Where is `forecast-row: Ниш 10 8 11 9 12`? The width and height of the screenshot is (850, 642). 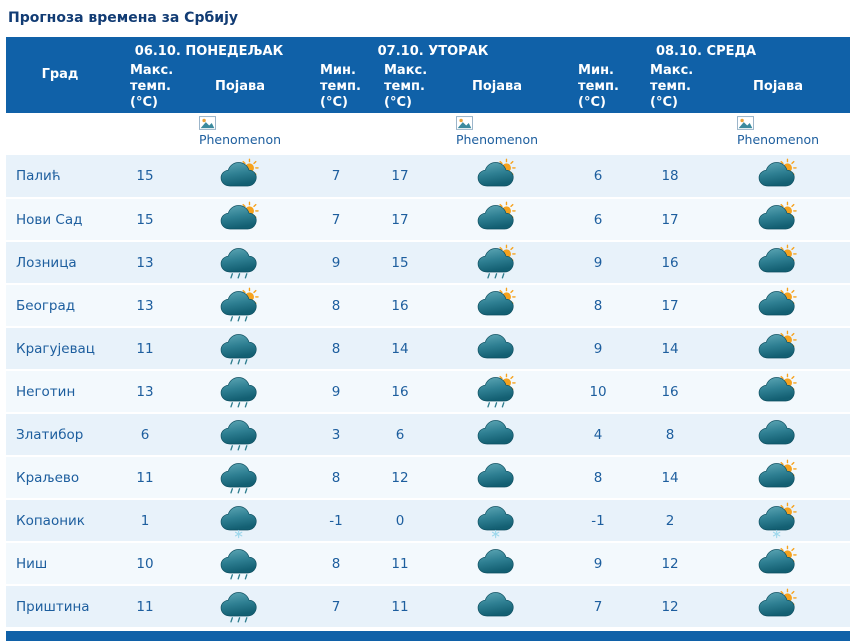
forecast-row: Ниш 10 8 11 9 12 is located at coordinates (428, 564).